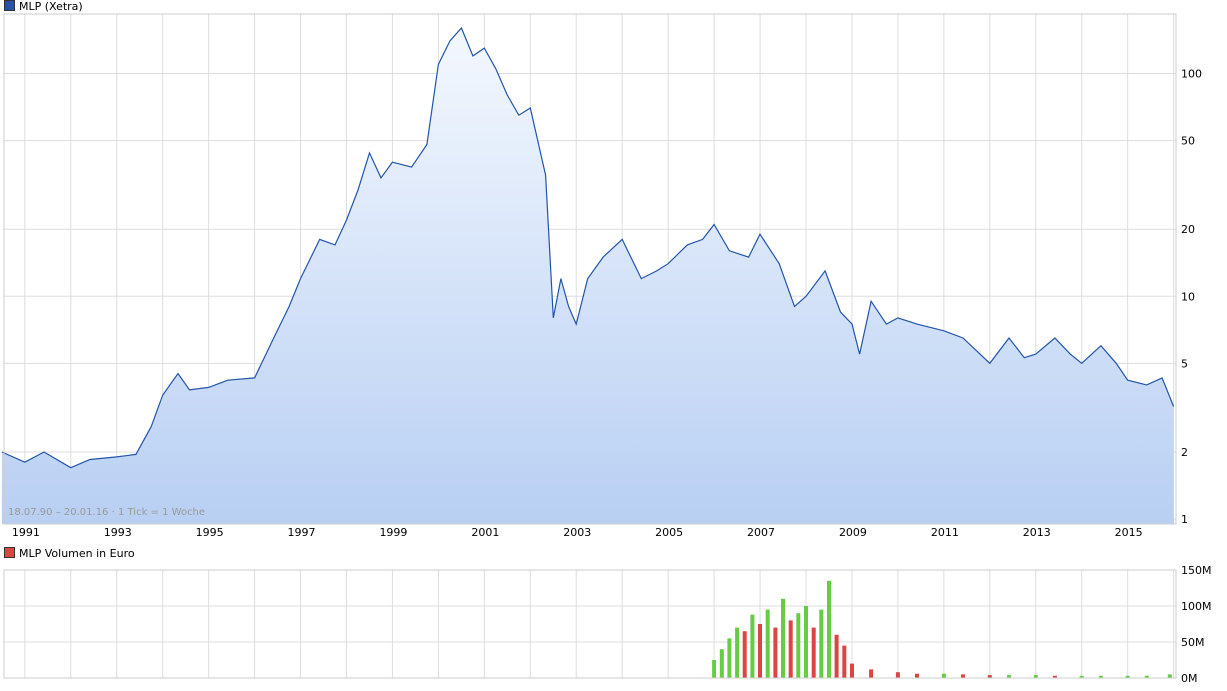 This screenshot has height=691, width=1227. I want to click on y-tick-label: 20, so click(1188, 229).